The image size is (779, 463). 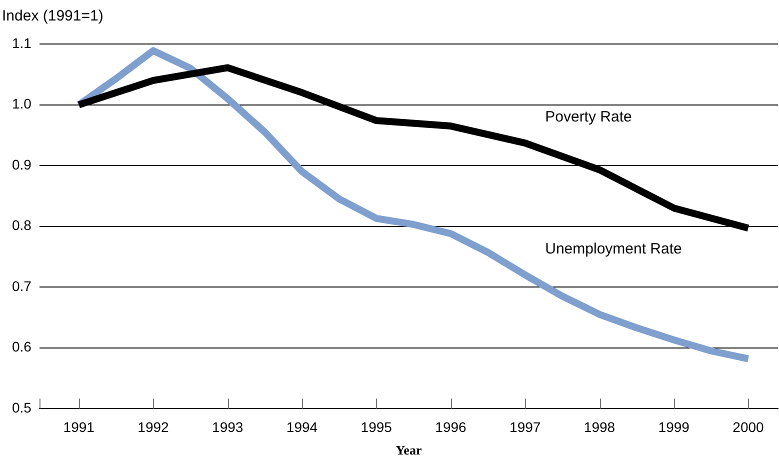 I want to click on x-tick-label: 1991, so click(x=79, y=426).